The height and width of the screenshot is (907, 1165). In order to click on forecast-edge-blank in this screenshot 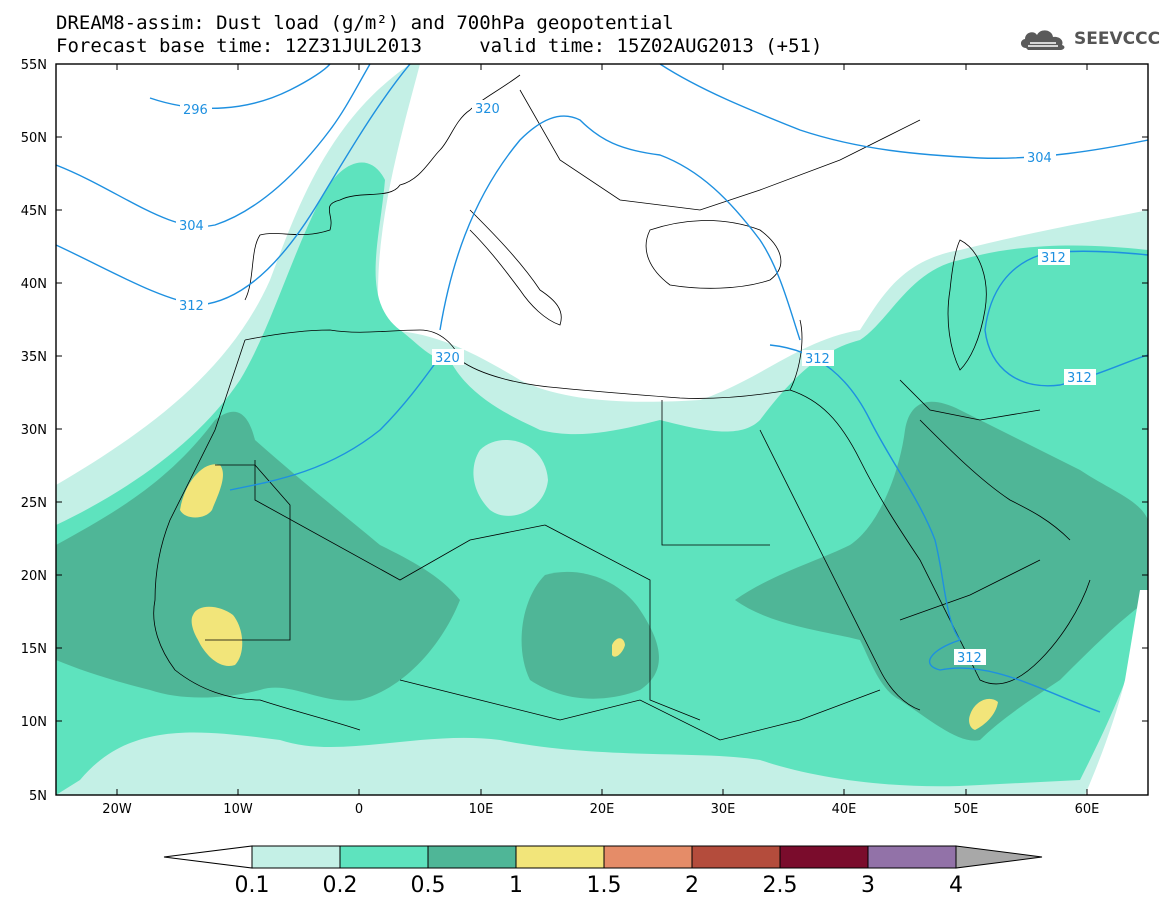, I will do `click(1116, 692)`.